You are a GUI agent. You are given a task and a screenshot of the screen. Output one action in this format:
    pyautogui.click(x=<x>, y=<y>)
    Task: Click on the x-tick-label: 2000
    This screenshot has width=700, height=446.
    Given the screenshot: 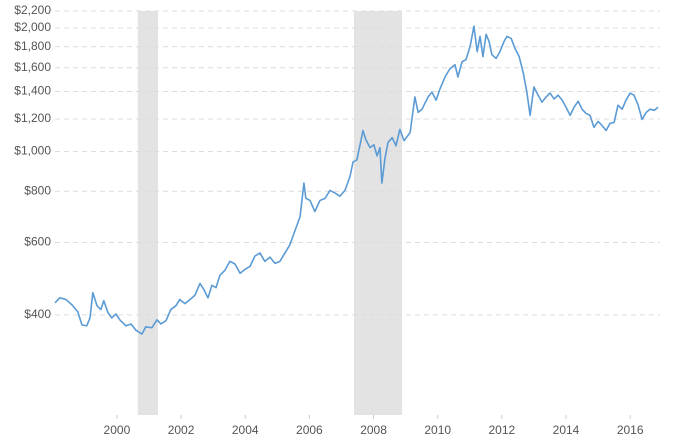 What is the action you would take?
    pyautogui.click(x=117, y=430)
    